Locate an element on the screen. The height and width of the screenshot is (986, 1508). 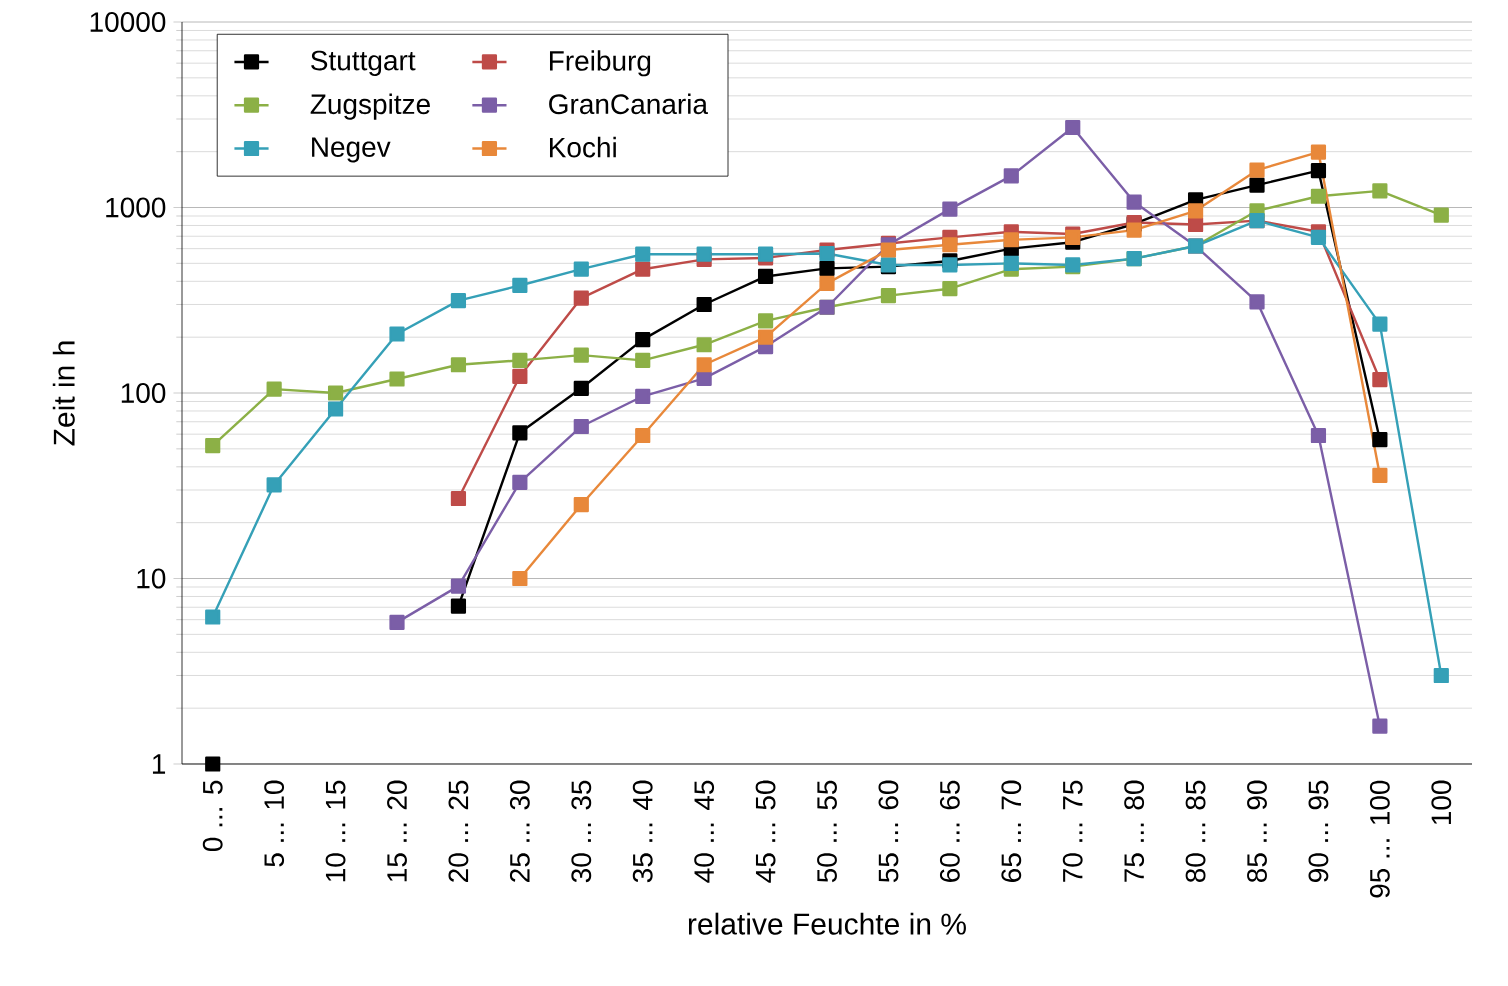
x-tick-label: 65 ... 70 is located at coordinates (1011, 831).